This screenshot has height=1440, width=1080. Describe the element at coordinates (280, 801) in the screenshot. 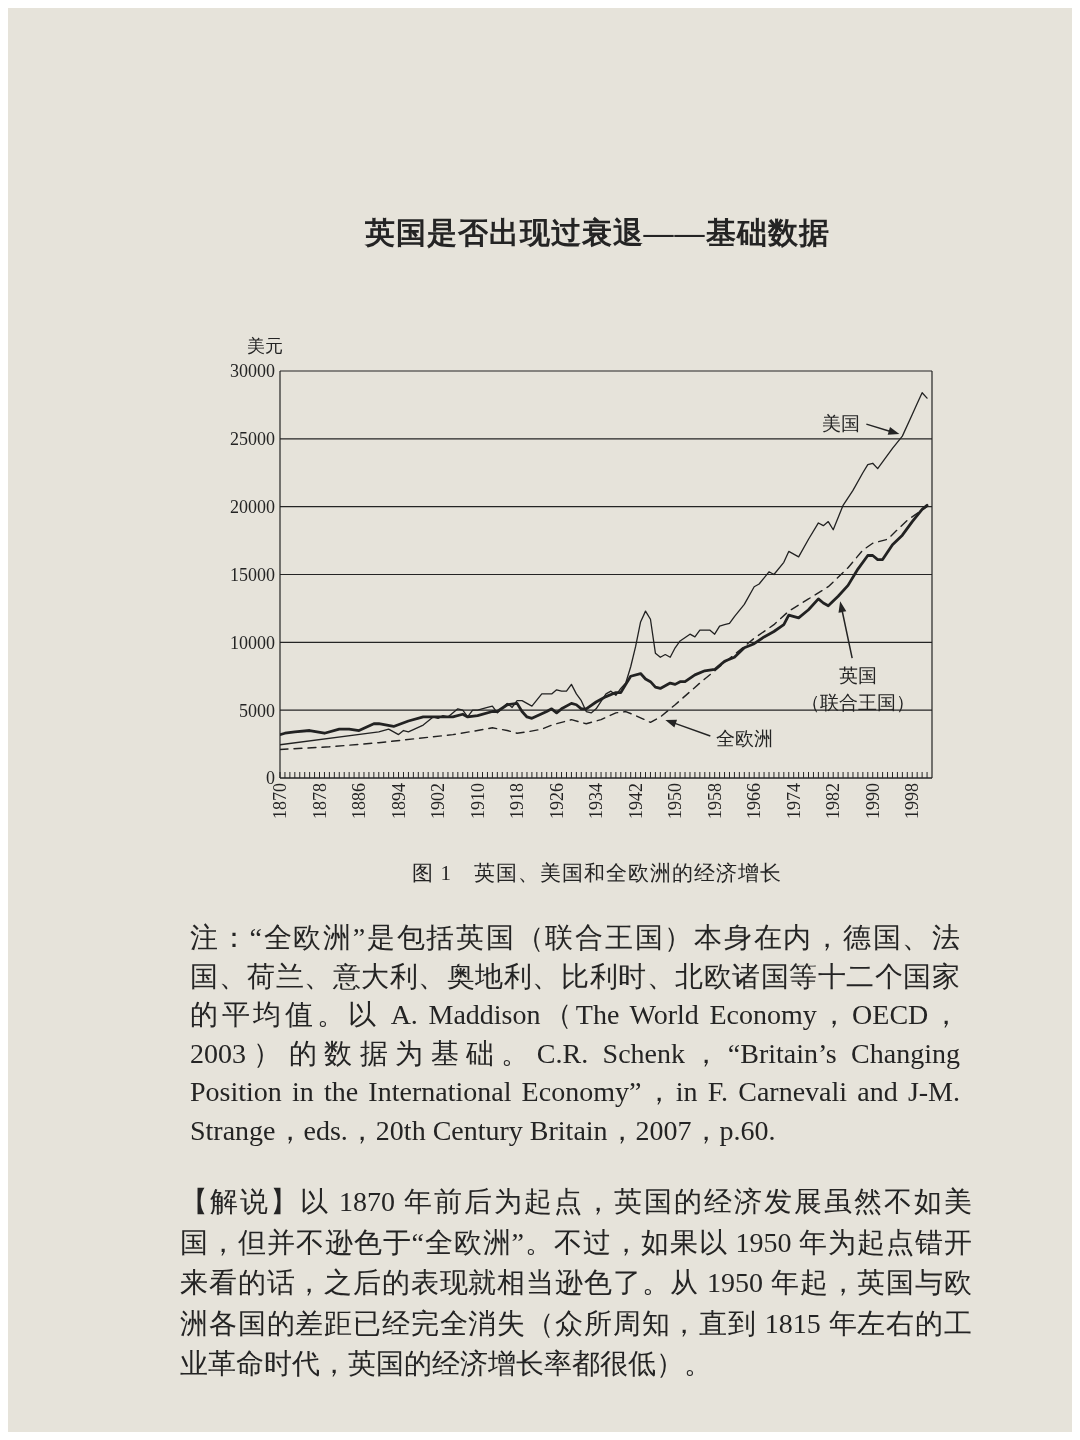

I see `x-tick-label: 1870` at that location.